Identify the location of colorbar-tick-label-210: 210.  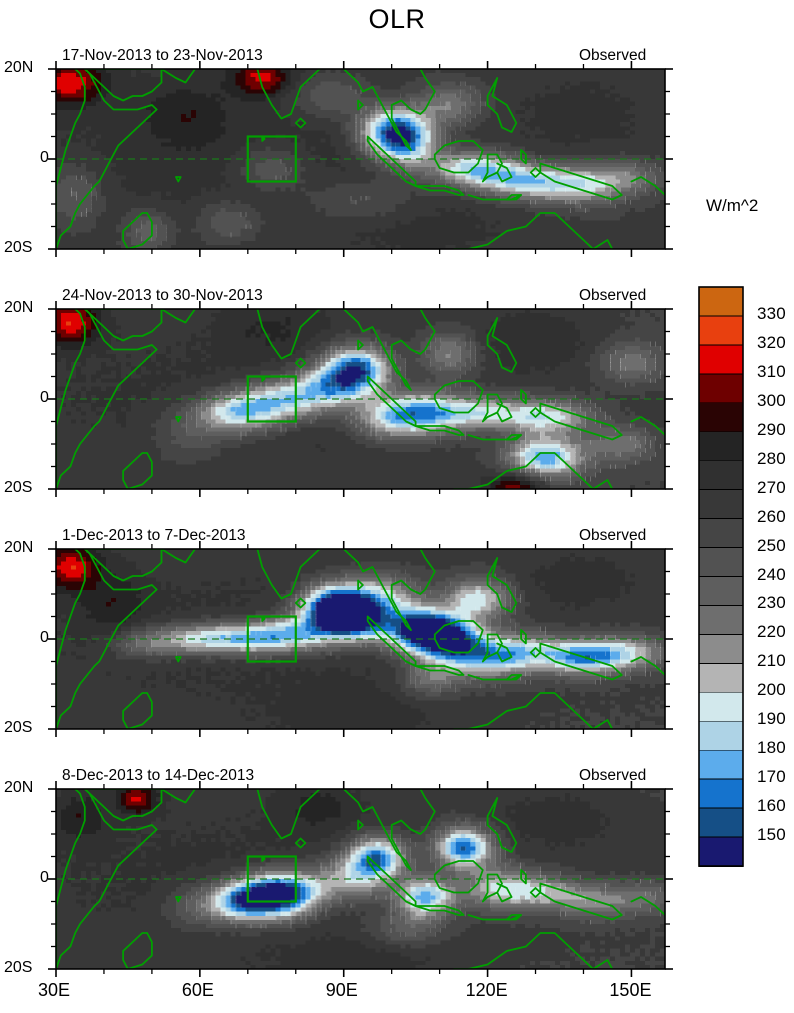
(771, 661).